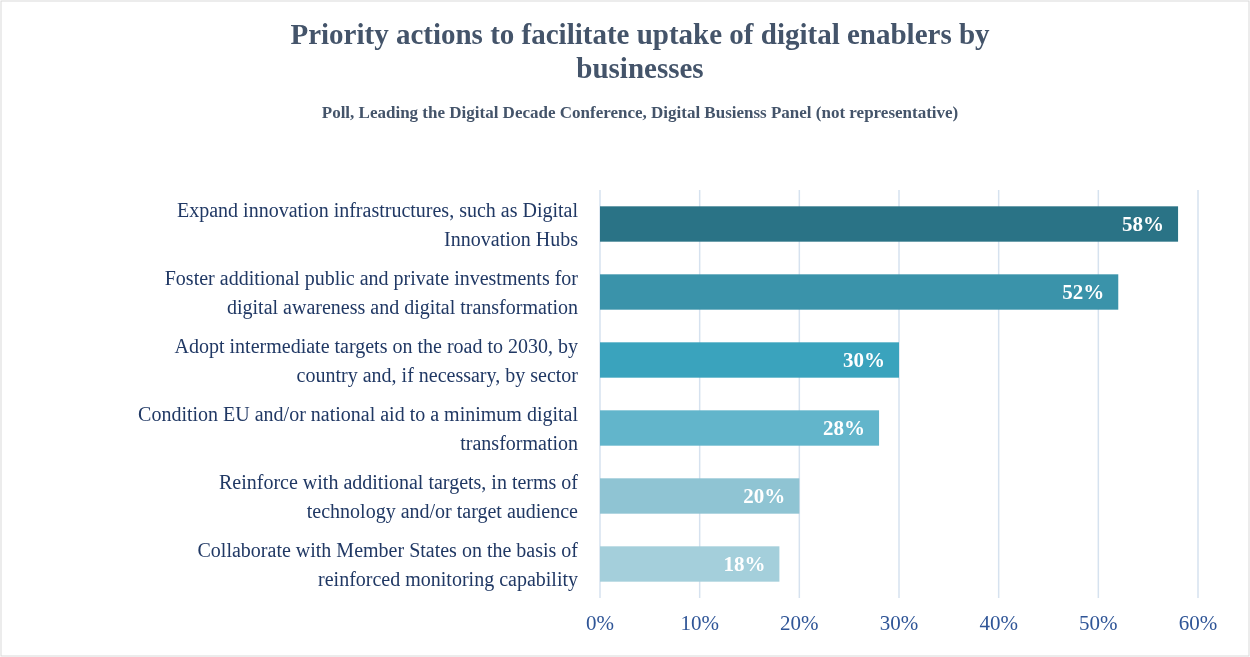  Describe the element at coordinates (864, 360) in the screenshot. I see `data-label: 30%` at that location.